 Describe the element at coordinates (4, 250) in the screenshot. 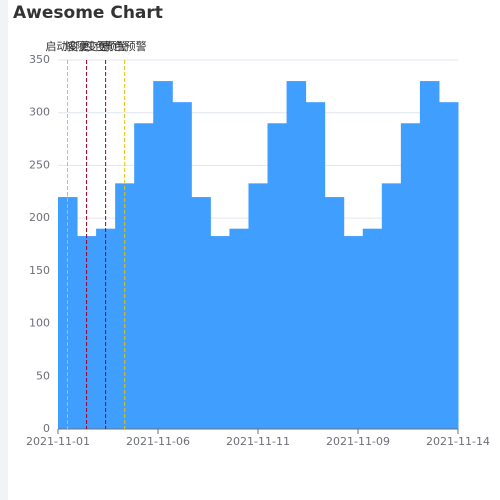

I see `side-strip` at that location.